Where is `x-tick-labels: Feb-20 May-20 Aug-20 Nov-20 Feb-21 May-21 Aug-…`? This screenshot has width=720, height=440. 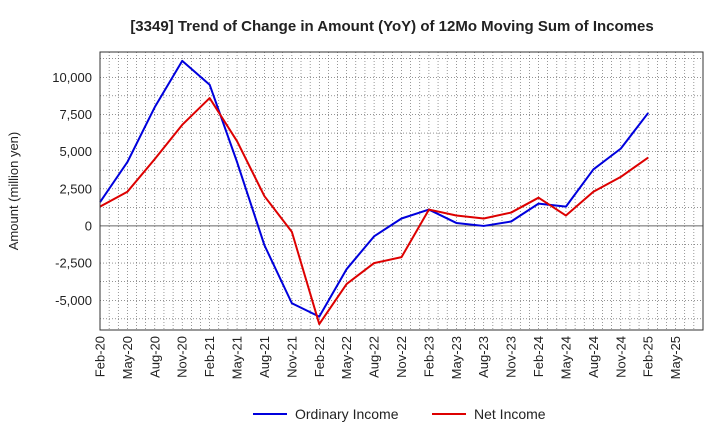
x-tick-labels: Feb-20 May-20 Aug-20 Nov-20 Feb-21 May-21 Aug-… is located at coordinates (388, 357).